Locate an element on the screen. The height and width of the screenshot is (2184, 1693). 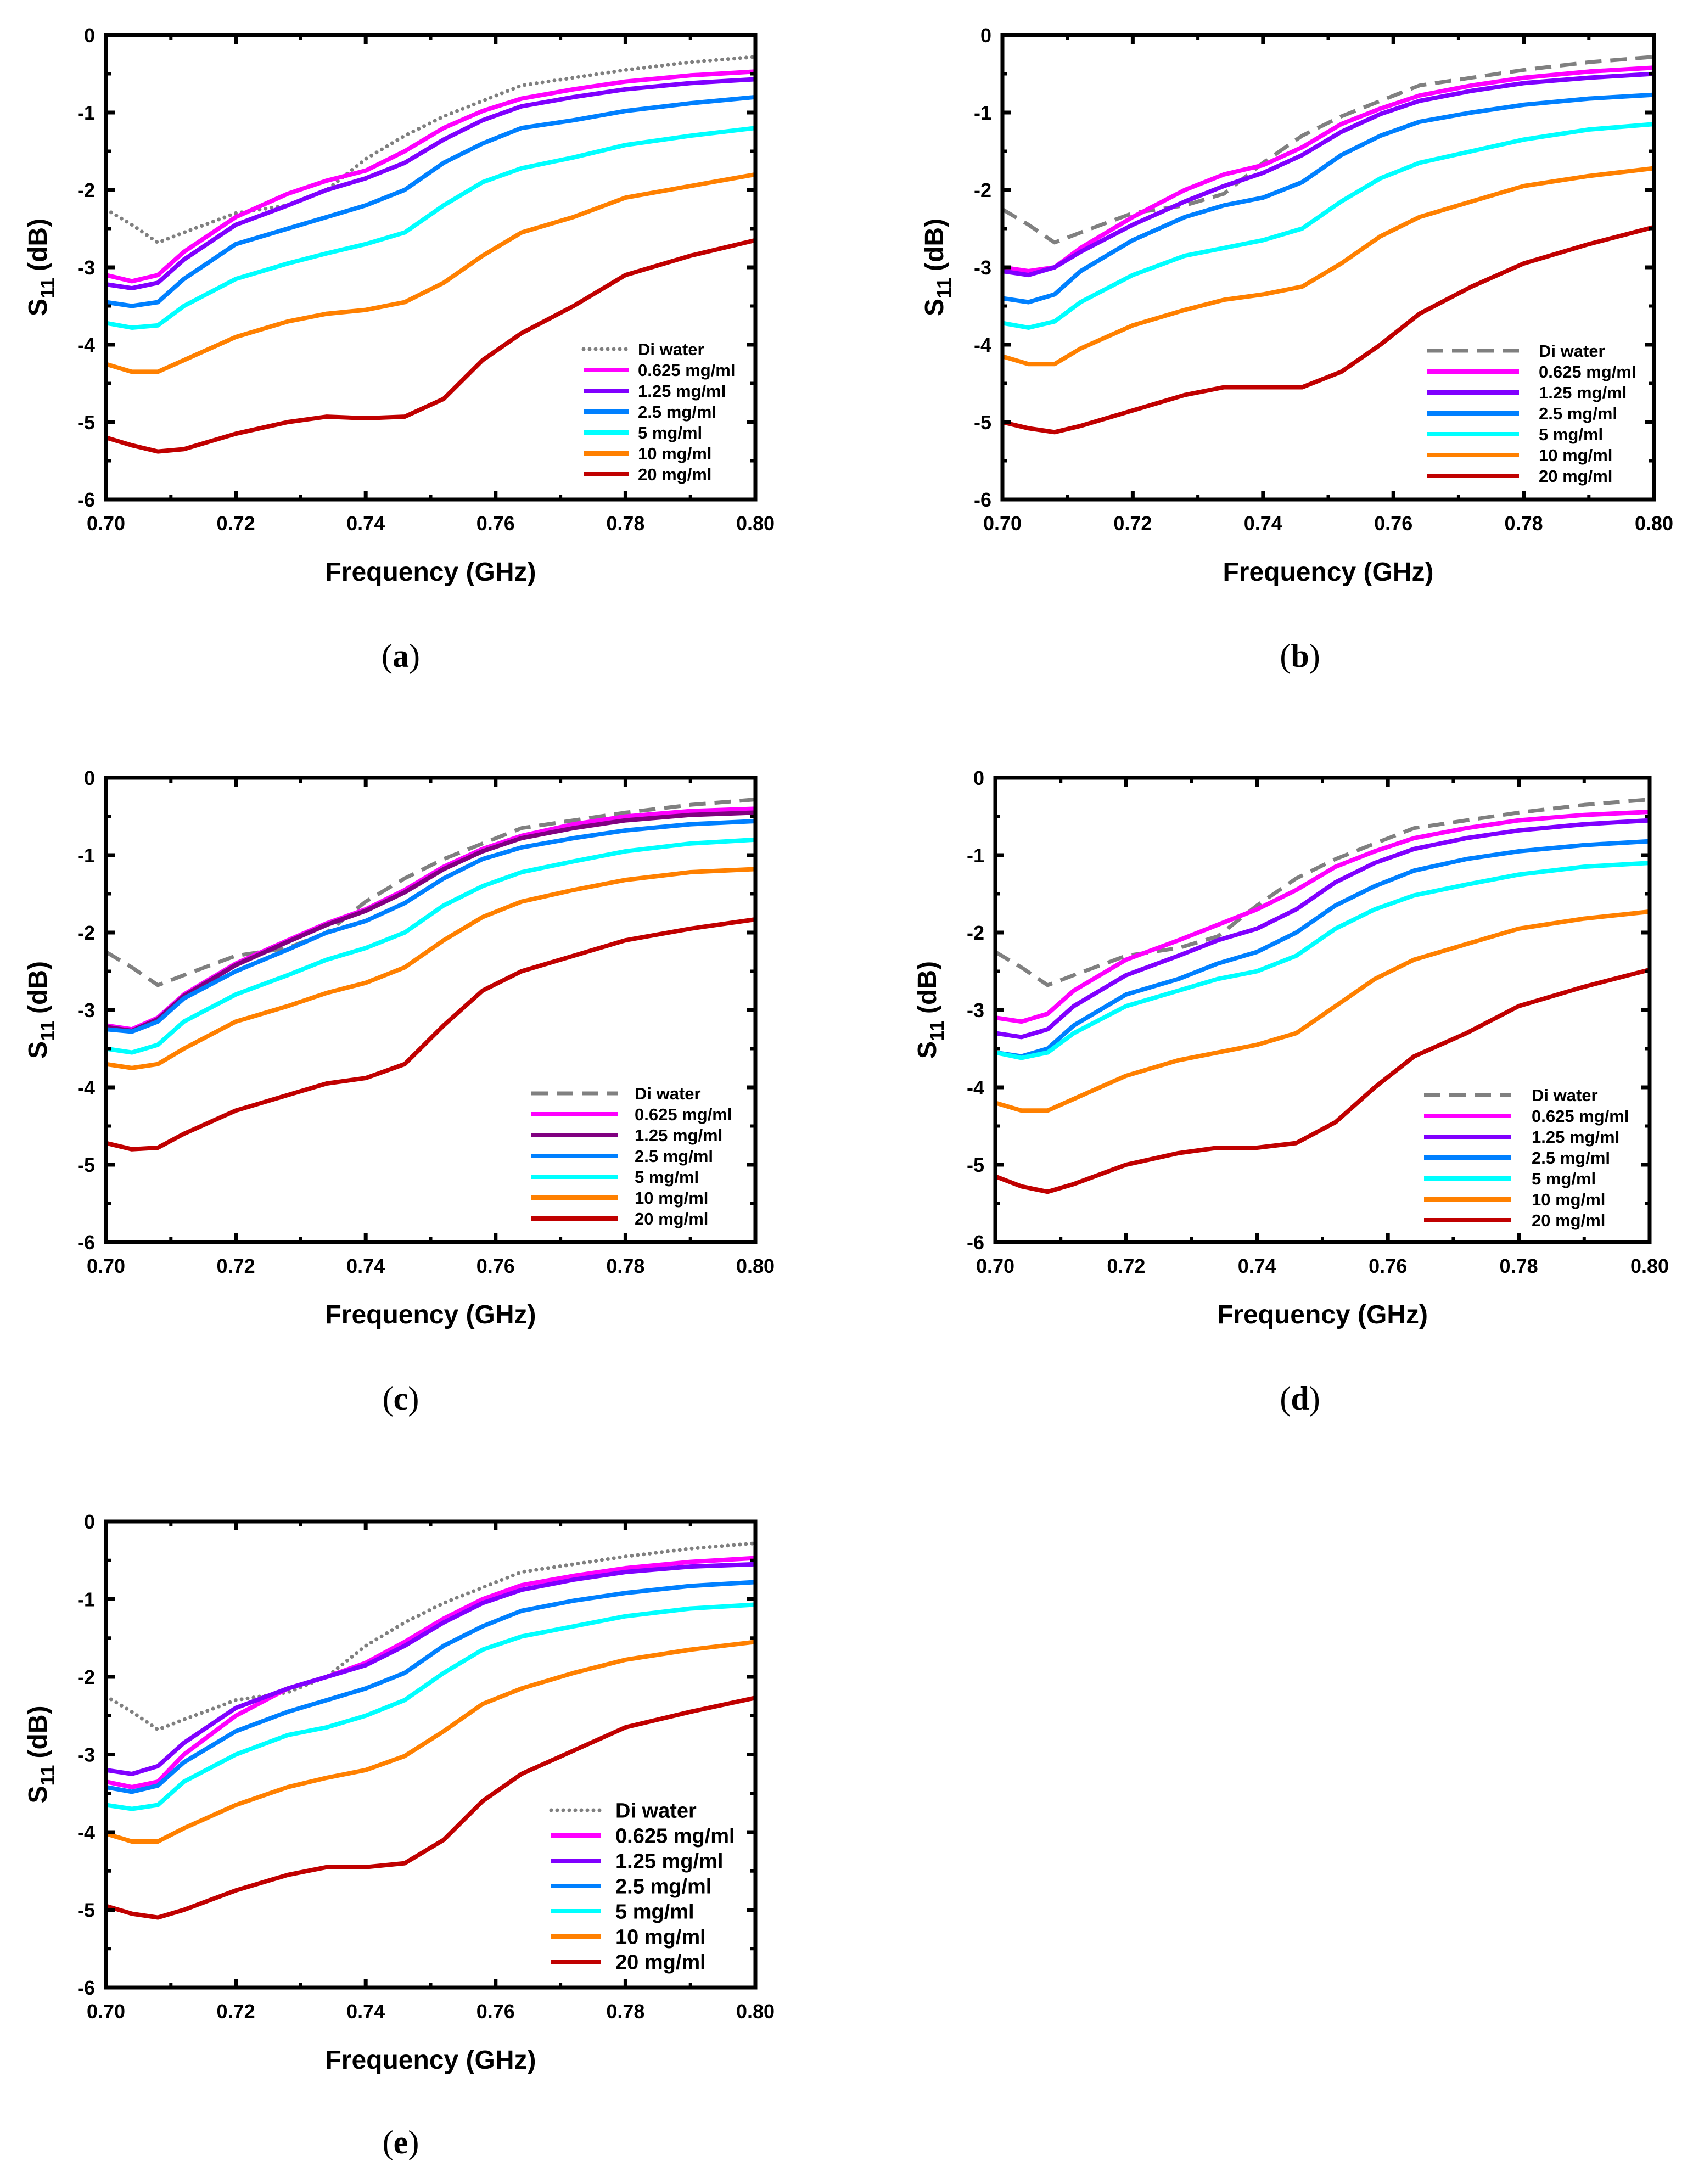
series-line-20-mg-ml is located at coordinates (1323, 1080).